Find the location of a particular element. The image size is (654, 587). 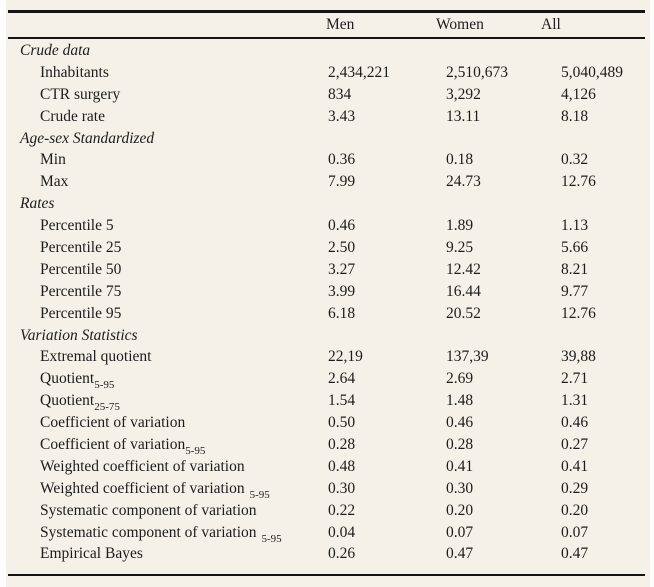

row-label-cell: Percentile 25 is located at coordinates (174, 248).